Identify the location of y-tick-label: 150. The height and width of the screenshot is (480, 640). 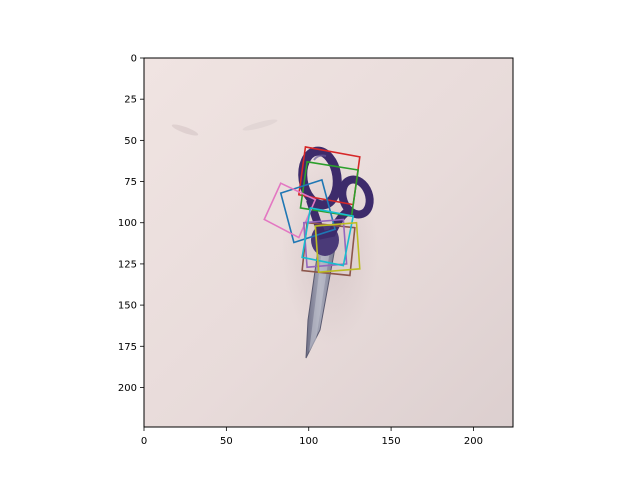
(127, 306).